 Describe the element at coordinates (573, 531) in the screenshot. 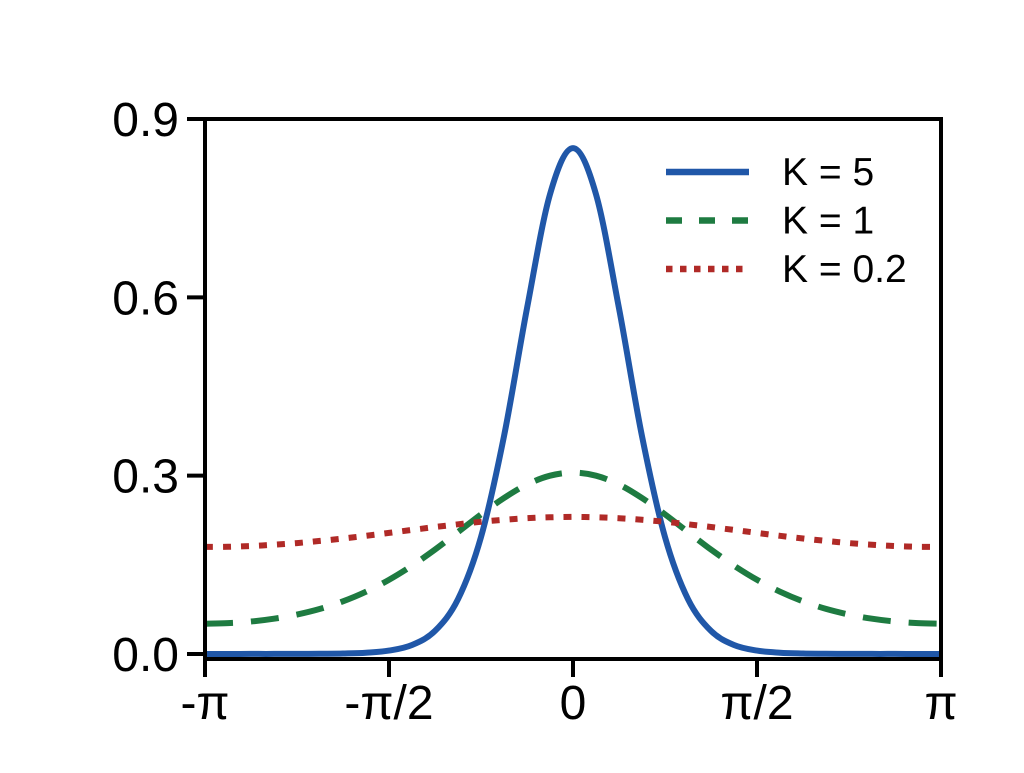

I see `curve-k-0.2` at that location.